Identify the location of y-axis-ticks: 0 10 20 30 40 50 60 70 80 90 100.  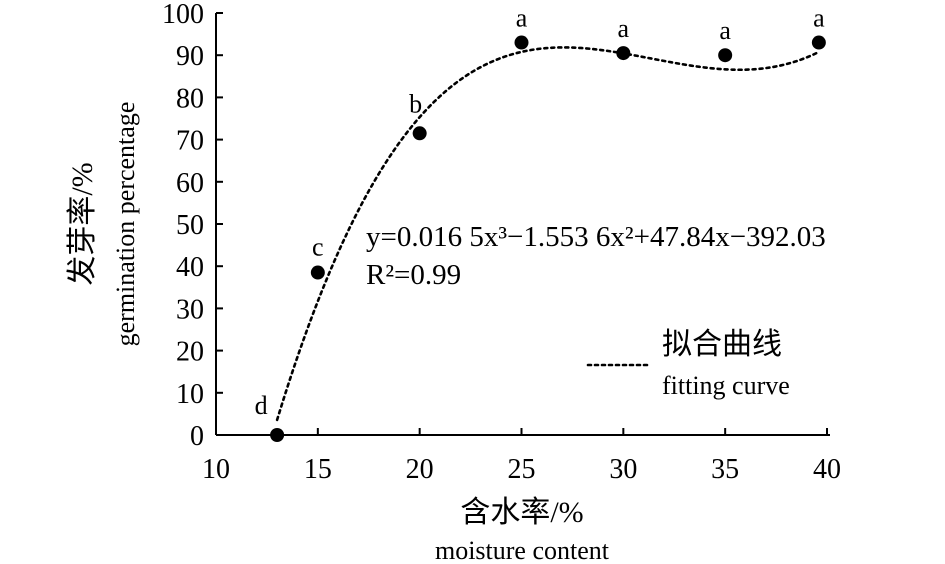
(192, 226).